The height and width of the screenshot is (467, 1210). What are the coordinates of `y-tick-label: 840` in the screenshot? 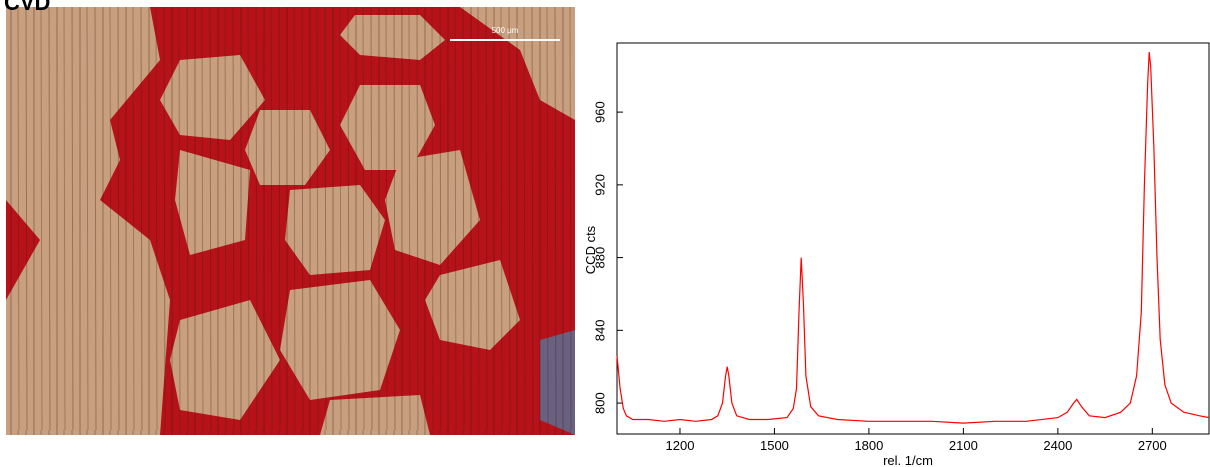 It's located at (599, 330).